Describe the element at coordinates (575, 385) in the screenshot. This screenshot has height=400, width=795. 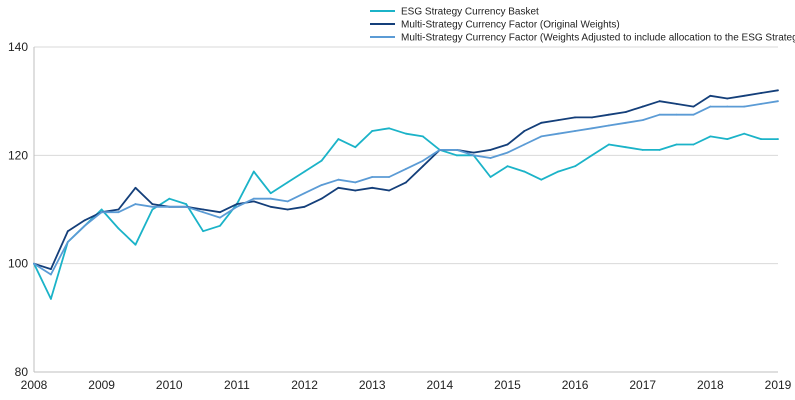
I see `x-tick-label: 2016` at that location.